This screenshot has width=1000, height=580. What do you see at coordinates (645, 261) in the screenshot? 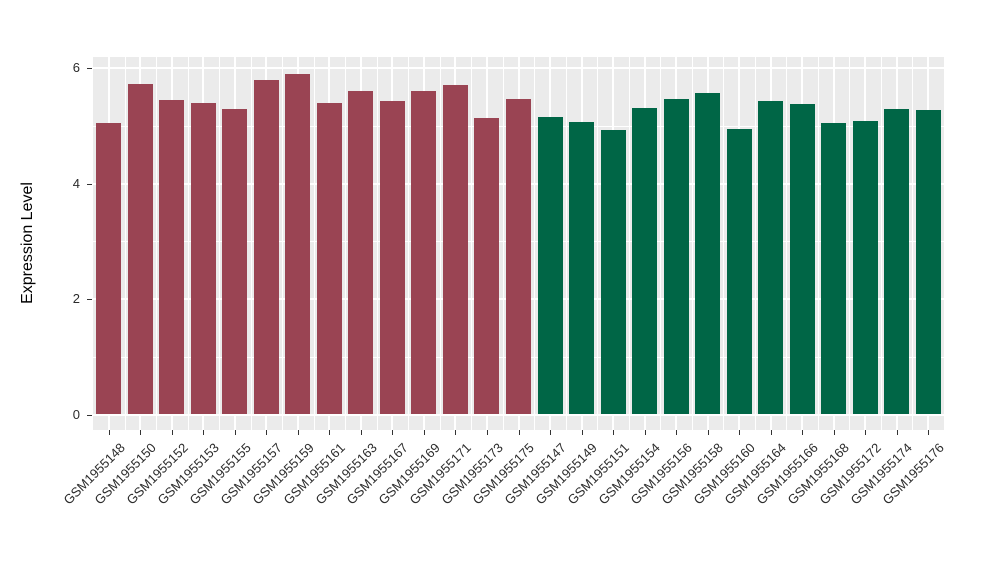
I see `bar-GSM1955154` at bounding box center [645, 261].